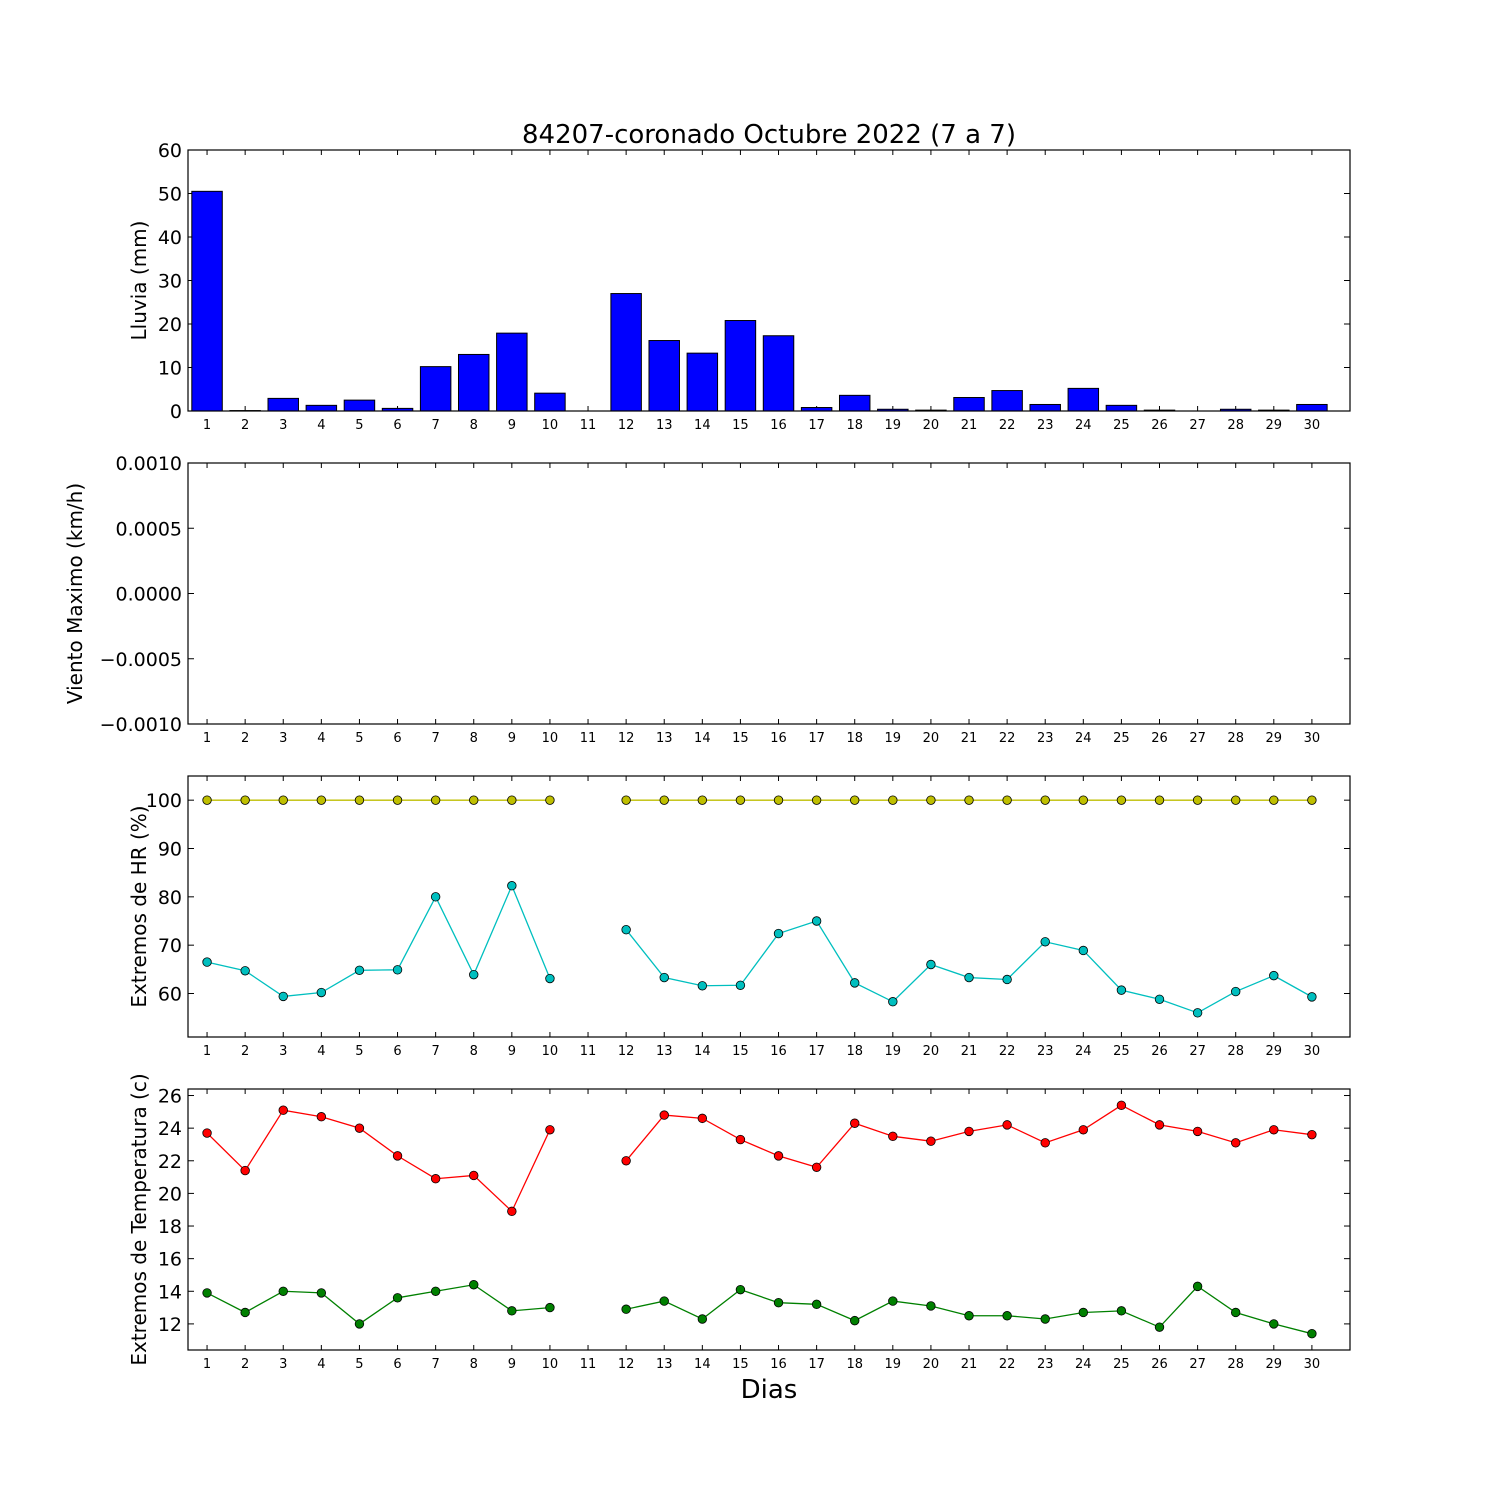 The width and height of the screenshot is (1500, 1500). Describe the element at coordinates (176, 412) in the screenshot. I see `y-tick-label: 0` at that location.